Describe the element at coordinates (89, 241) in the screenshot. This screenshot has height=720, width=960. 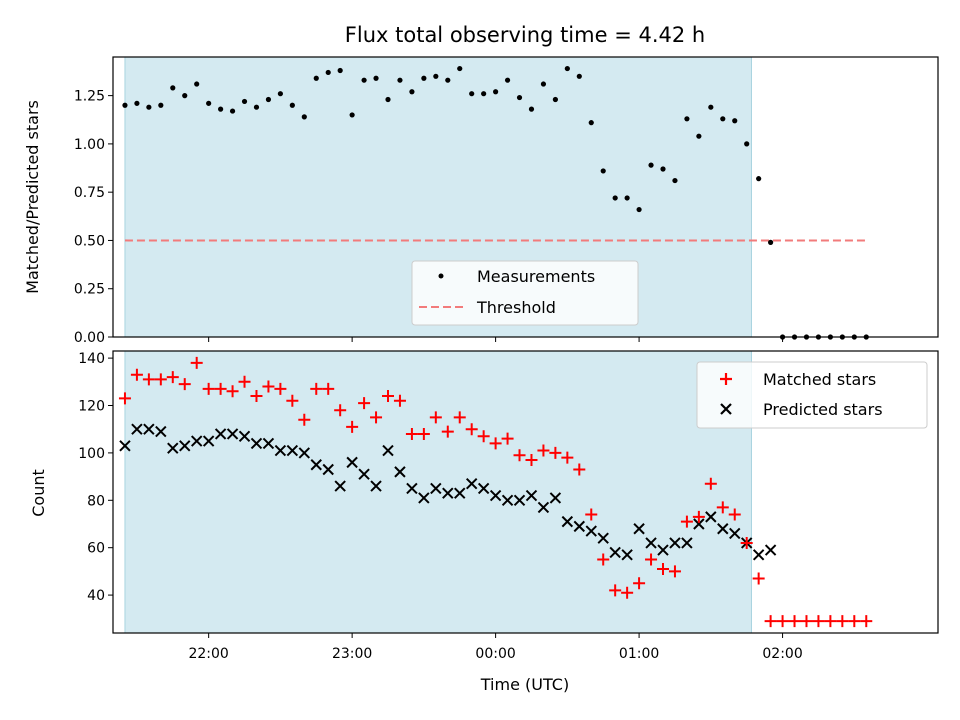
I see `top-y-tick-label: 0.50` at that location.